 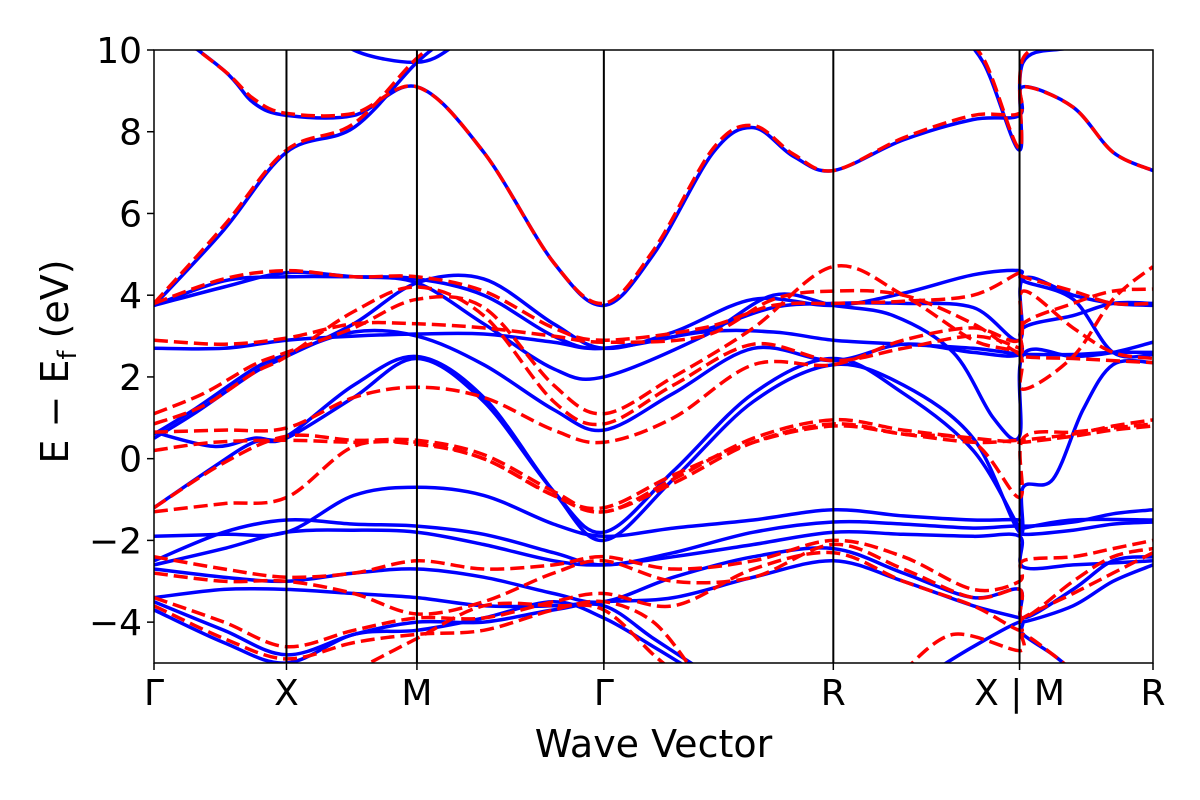 What do you see at coordinates (119, 51) in the screenshot?
I see `y-tick-label-7: 10` at bounding box center [119, 51].